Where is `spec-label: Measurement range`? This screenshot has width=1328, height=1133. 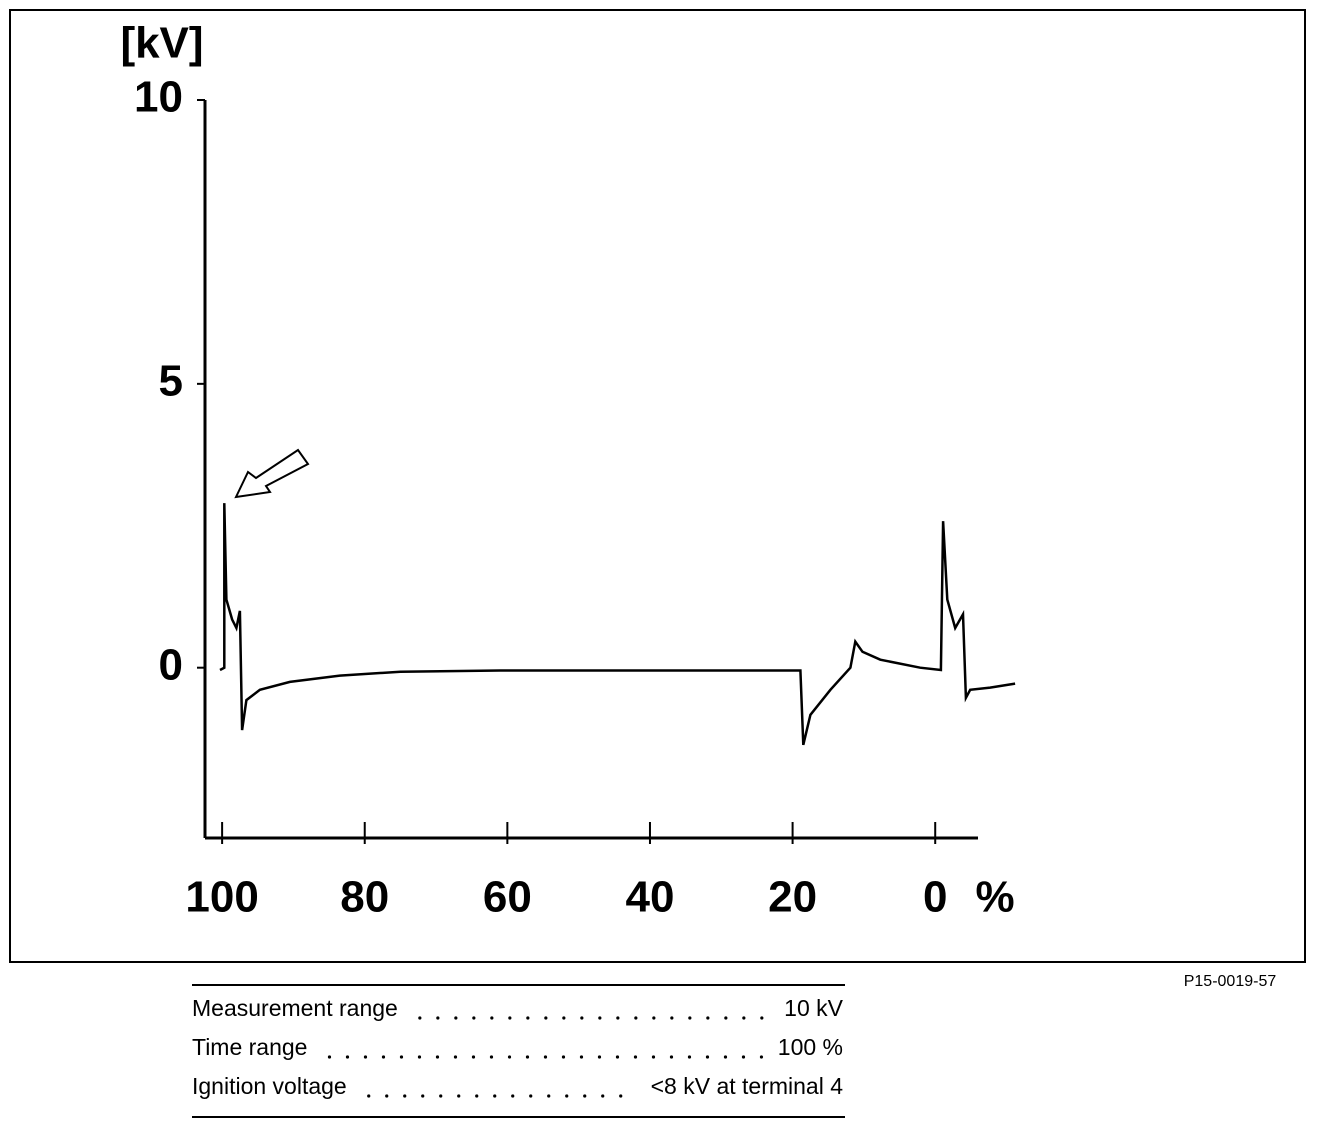 spec-label: Measurement range is located at coordinates (295, 1008).